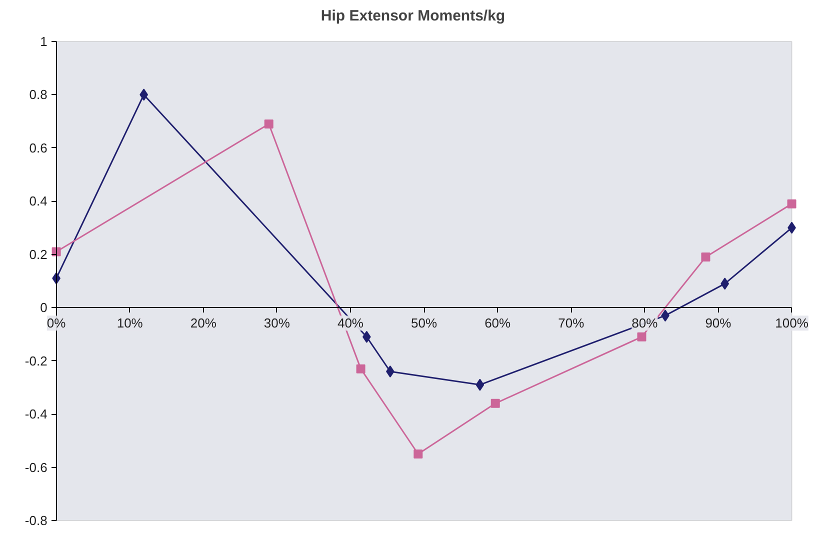 This screenshot has height=550, width=823. What do you see at coordinates (36, 520) in the screenshot?
I see `y-tick-label: -0.8` at bounding box center [36, 520].